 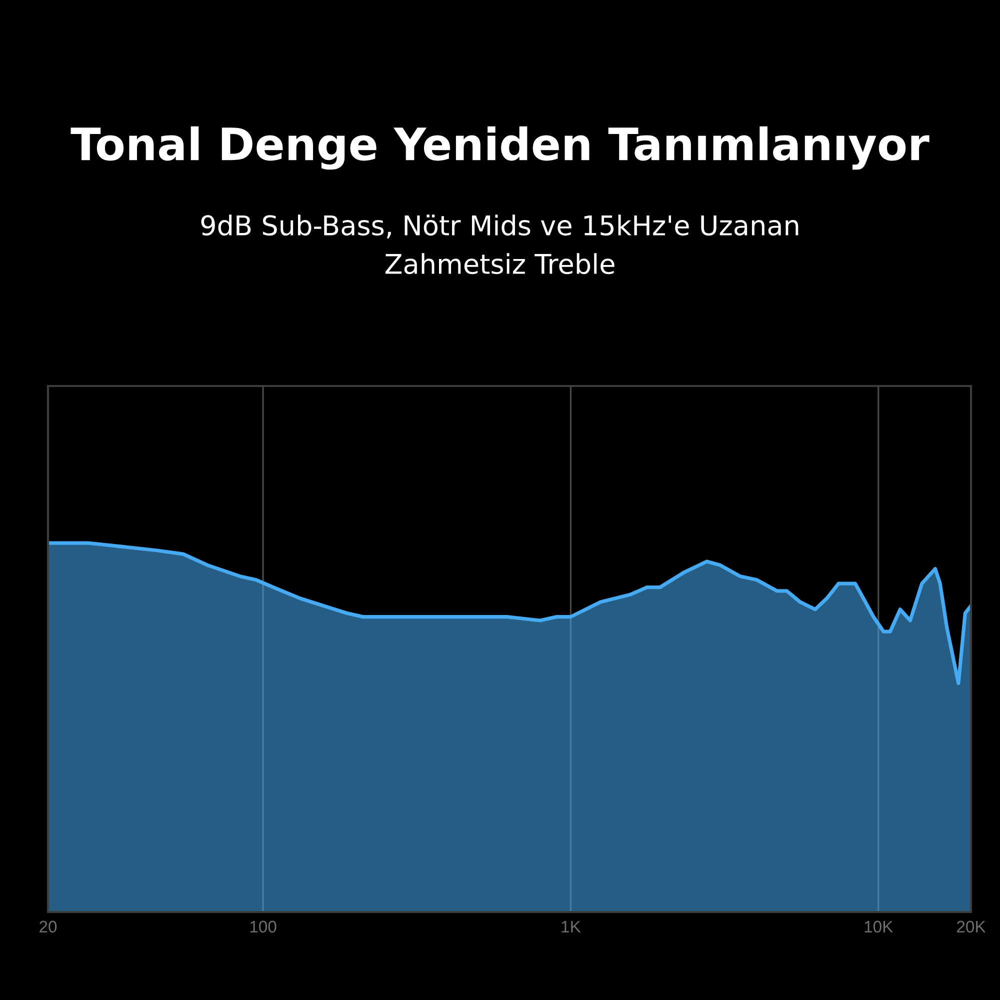 I want to click on chart-title: Tonal Denge Yeniden Tanımlanıyor, so click(x=500, y=148).